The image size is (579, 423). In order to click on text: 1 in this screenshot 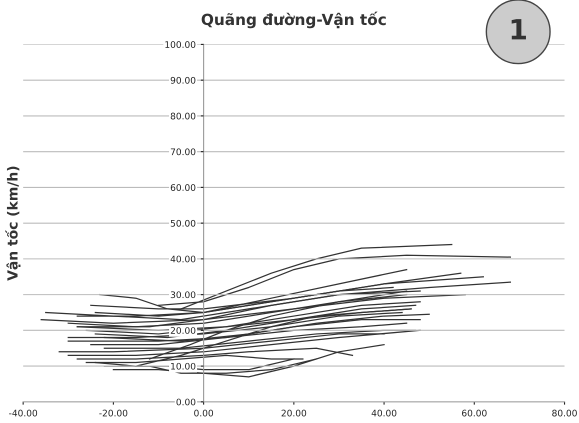, I will do `click(519, 29)`.